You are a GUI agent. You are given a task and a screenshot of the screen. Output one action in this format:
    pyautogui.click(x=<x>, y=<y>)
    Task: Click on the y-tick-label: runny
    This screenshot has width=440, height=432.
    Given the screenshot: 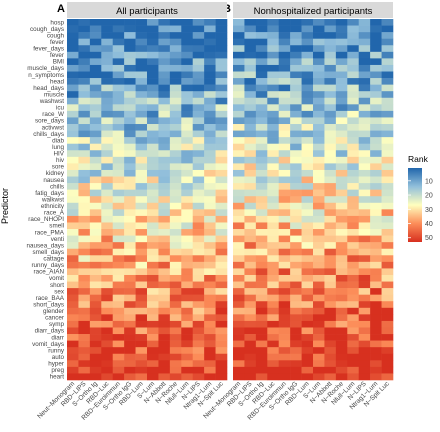 What is the action you would take?
    pyautogui.click(x=56, y=350)
    